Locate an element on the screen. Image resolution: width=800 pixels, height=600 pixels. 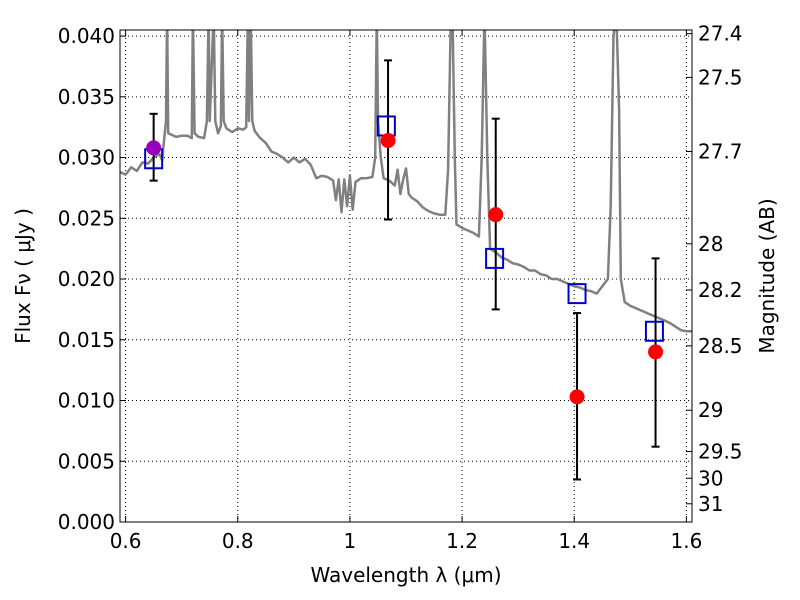
y-tick-label: 0.025 is located at coordinates (86, 218).